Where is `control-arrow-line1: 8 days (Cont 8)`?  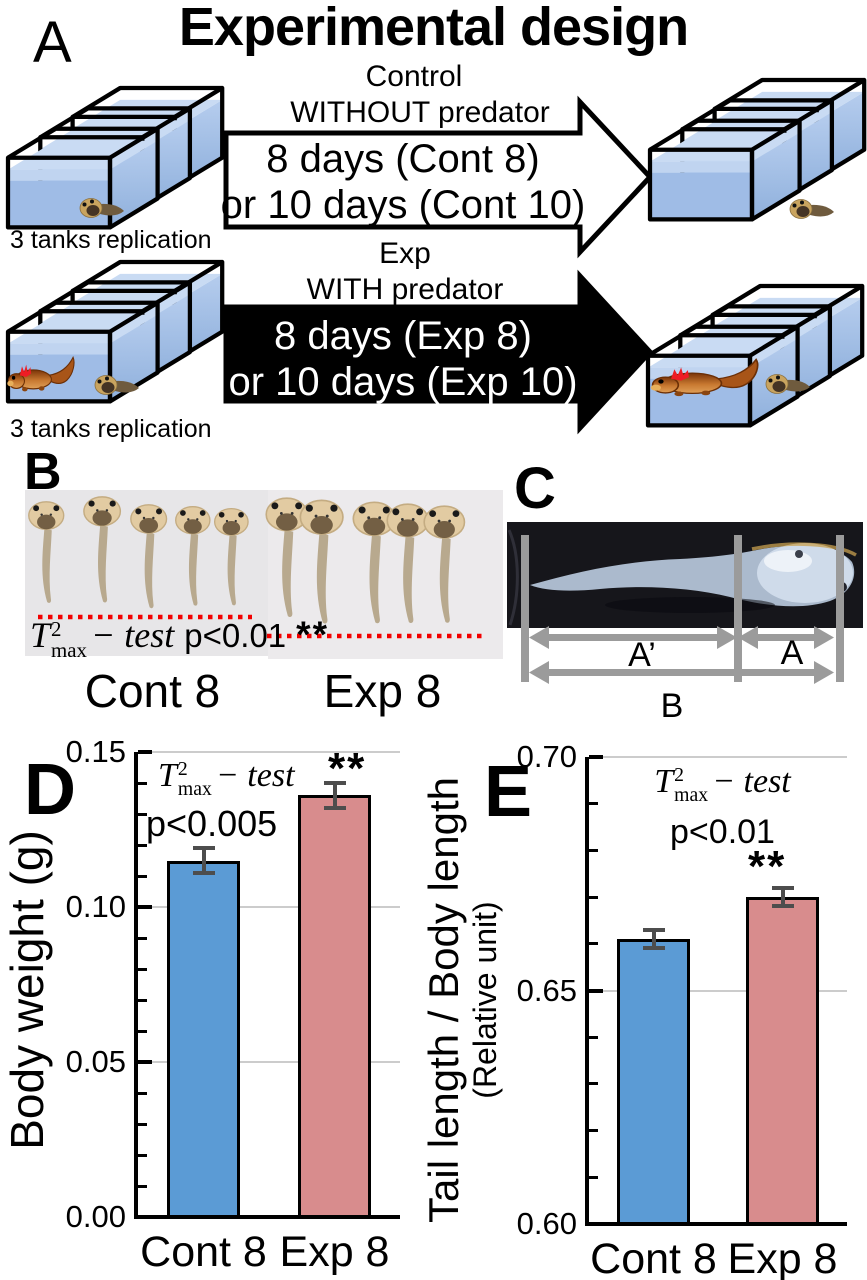 control-arrow-line1: 8 days (Cont 8) is located at coordinates (402, 159).